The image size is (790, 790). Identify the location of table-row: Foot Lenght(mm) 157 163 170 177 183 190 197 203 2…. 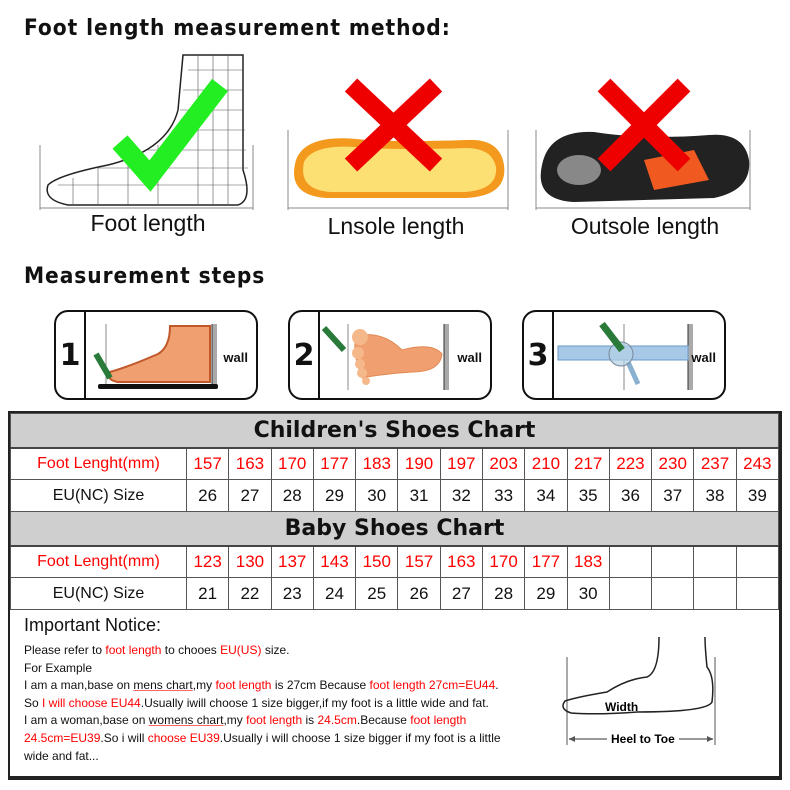
(395, 463).